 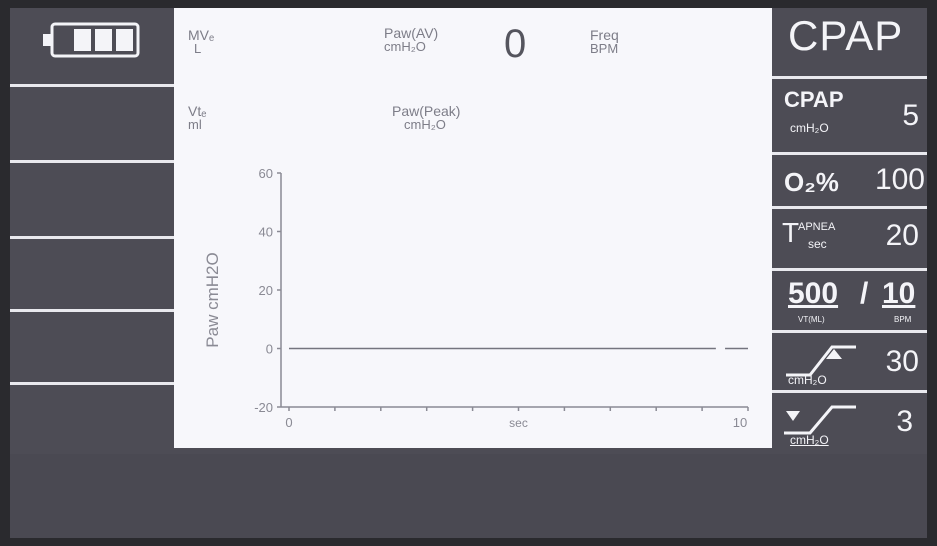 I want to click on y-tick-label: 60, so click(x=266, y=173).